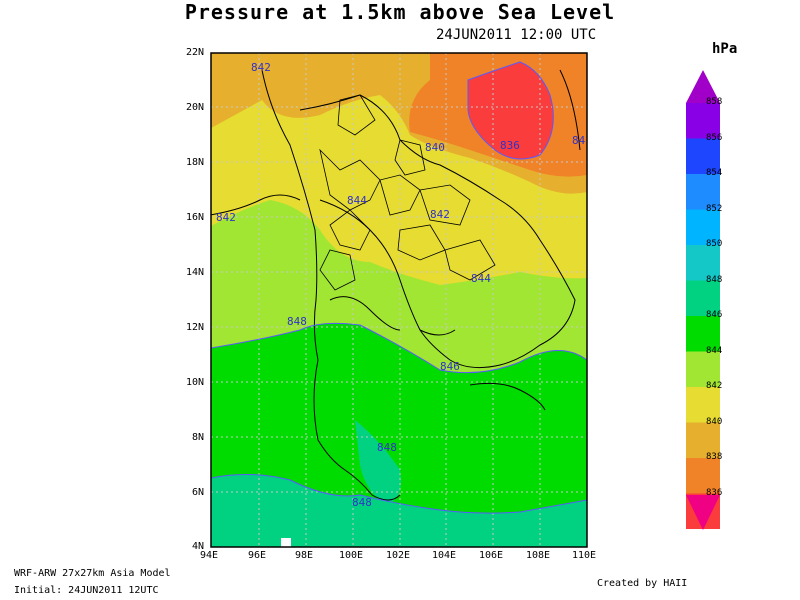 The image size is (800, 600). Describe the element at coordinates (450, 366) in the screenshot. I see `contour-label: 846` at that location.